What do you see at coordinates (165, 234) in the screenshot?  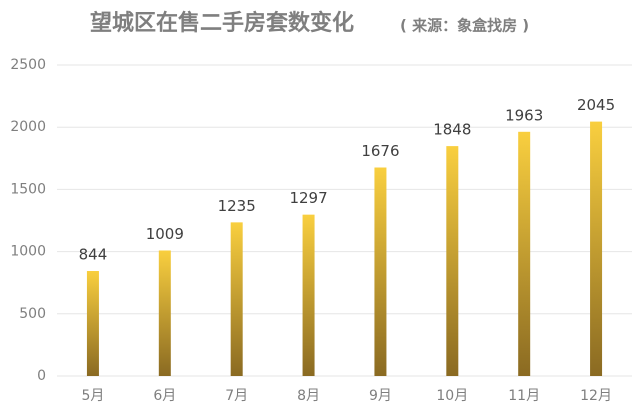 I see `value-label: 1009` at bounding box center [165, 234].